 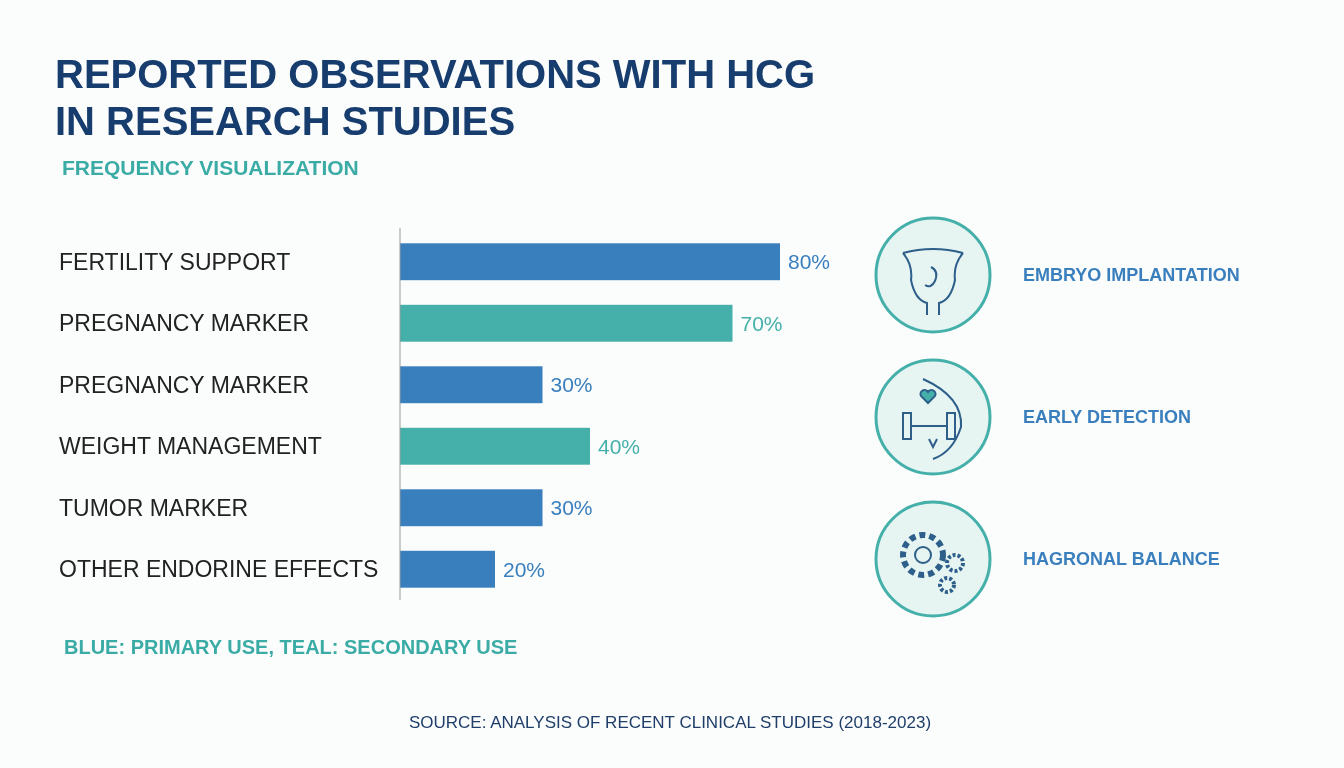 What do you see at coordinates (1107, 417) in the screenshot?
I see `text: EARLY DETECTION` at bounding box center [1107, 417].